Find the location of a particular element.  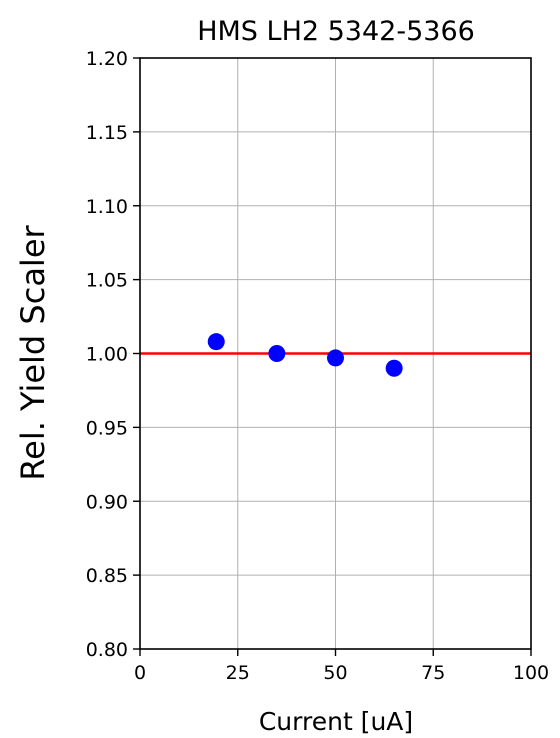

x-axis-label: Current [uA] is located at coordinates (336, 721).